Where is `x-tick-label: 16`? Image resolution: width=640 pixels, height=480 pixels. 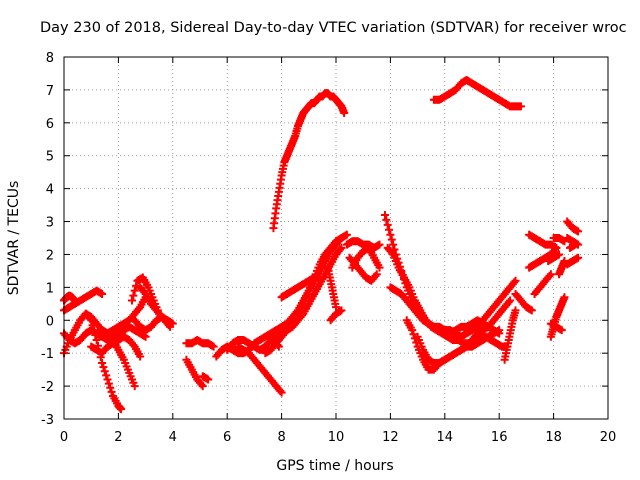 x-tick-label: 16 is located at coordinates (499, 437).